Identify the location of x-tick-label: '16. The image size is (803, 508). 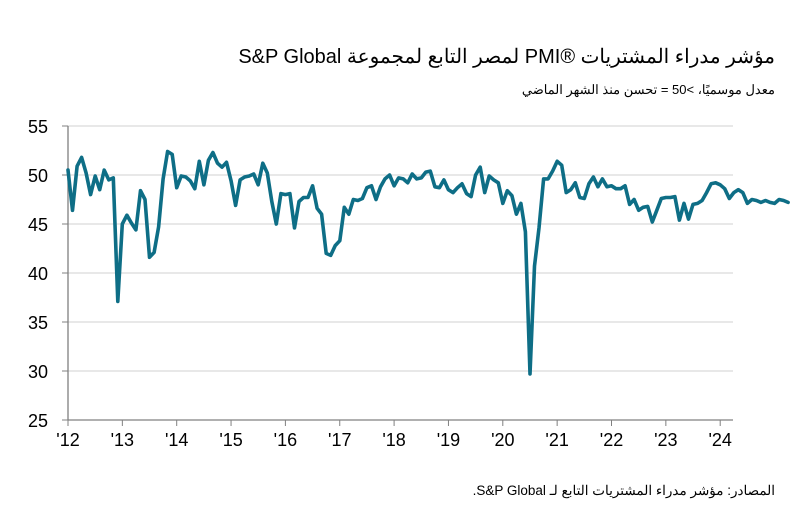
(285, 440).